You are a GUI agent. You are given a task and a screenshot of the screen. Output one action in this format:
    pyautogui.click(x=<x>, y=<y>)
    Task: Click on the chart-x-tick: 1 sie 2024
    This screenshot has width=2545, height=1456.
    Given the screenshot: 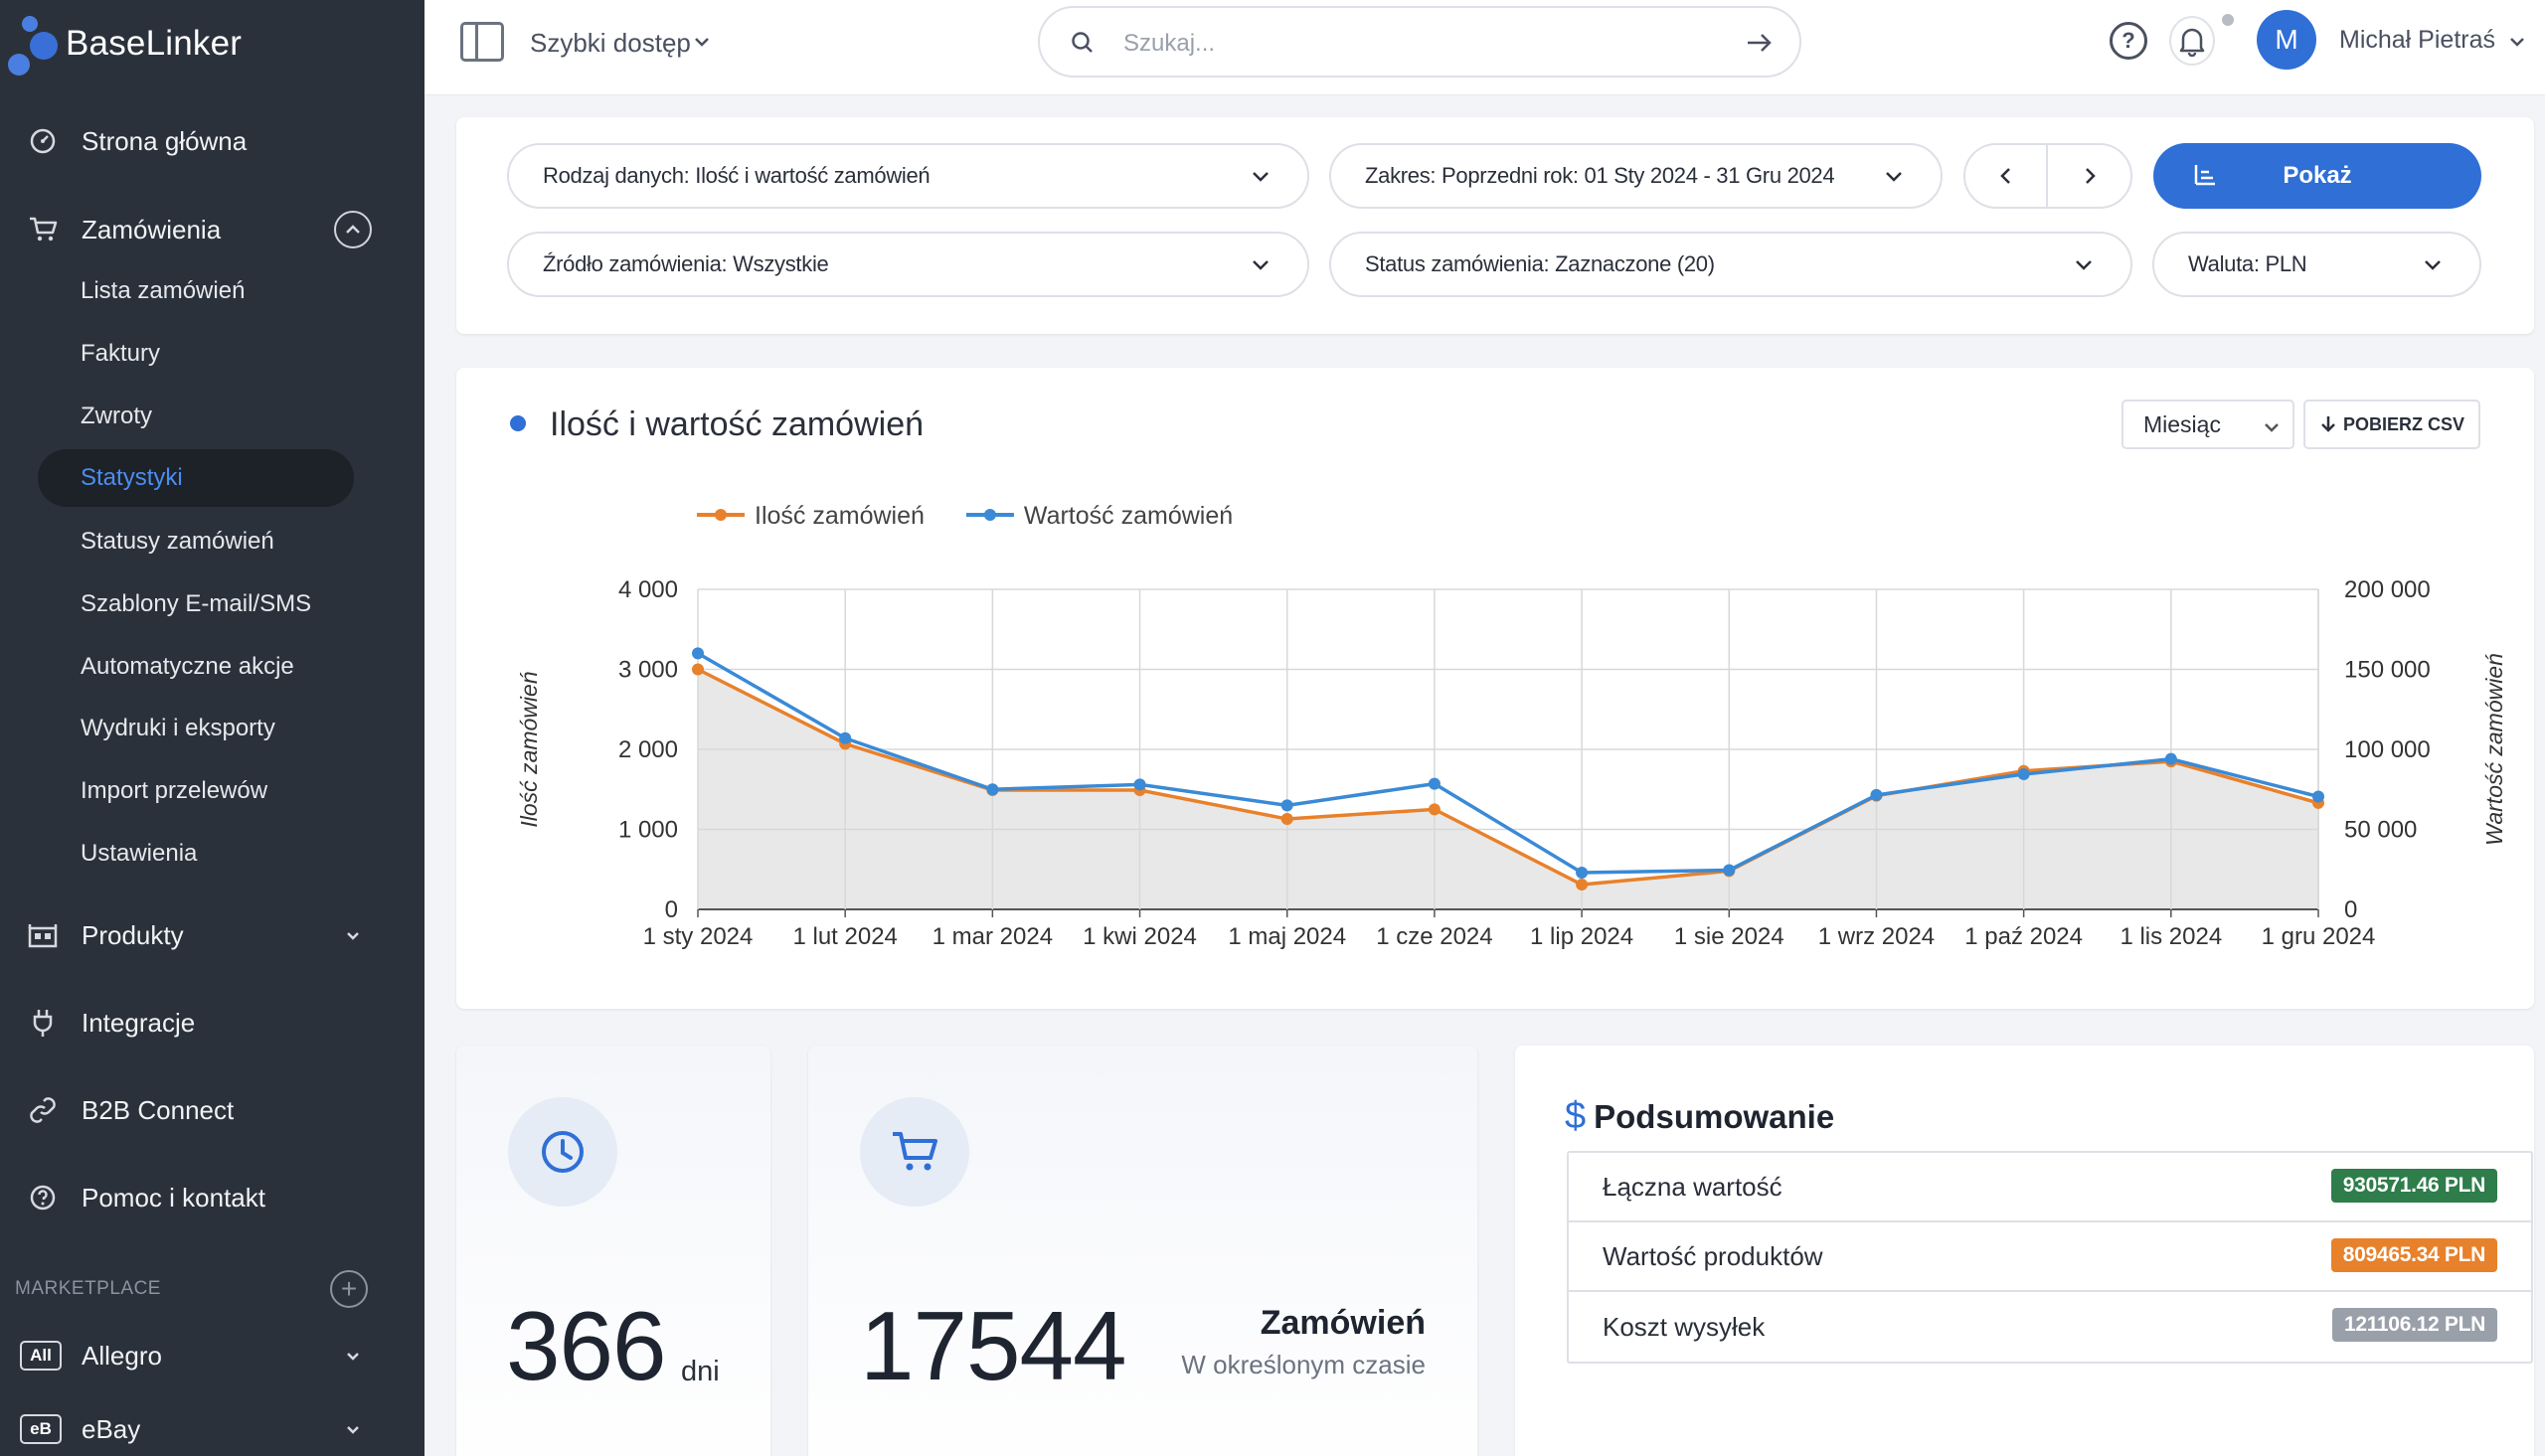 What is the action you would take?
    pyautogui.click(x=1729, y=936)
    